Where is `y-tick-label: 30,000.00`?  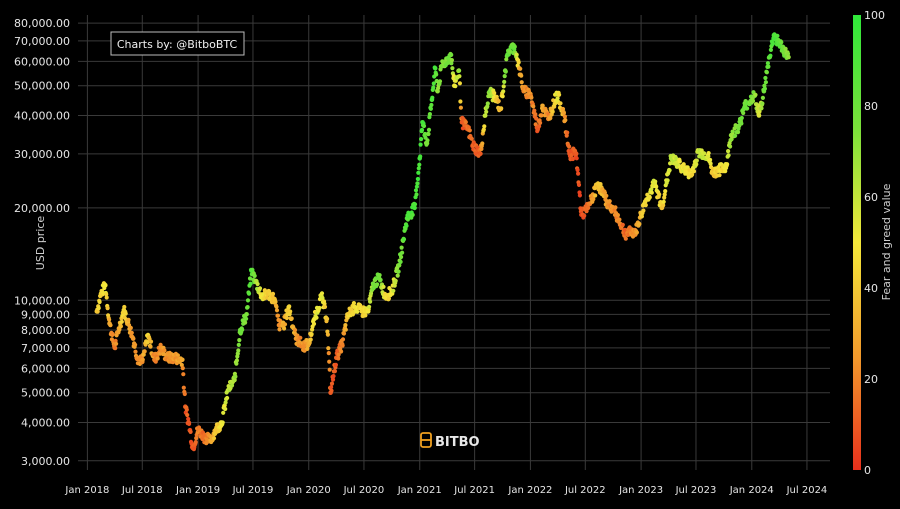 y-tick-label: 30,000.00 is located at coordinates (42, 154).